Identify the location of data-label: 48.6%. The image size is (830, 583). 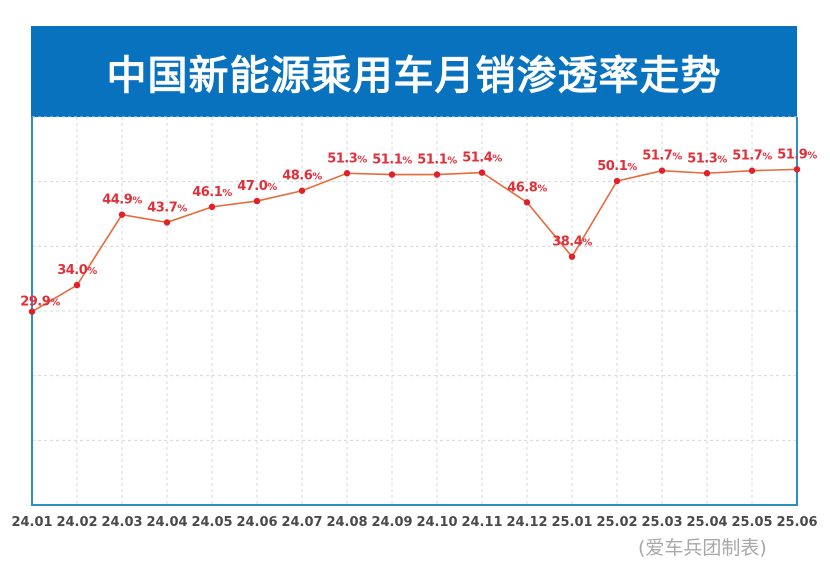
(302, 176).